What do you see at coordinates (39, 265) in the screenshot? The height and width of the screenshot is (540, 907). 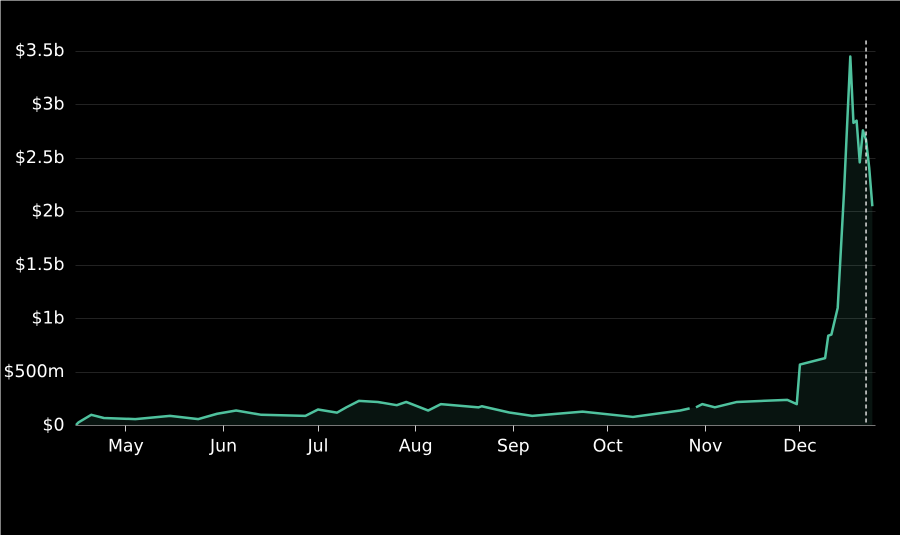 I see `y-tick-label: $1.5b` at bounding box center [39, 265].